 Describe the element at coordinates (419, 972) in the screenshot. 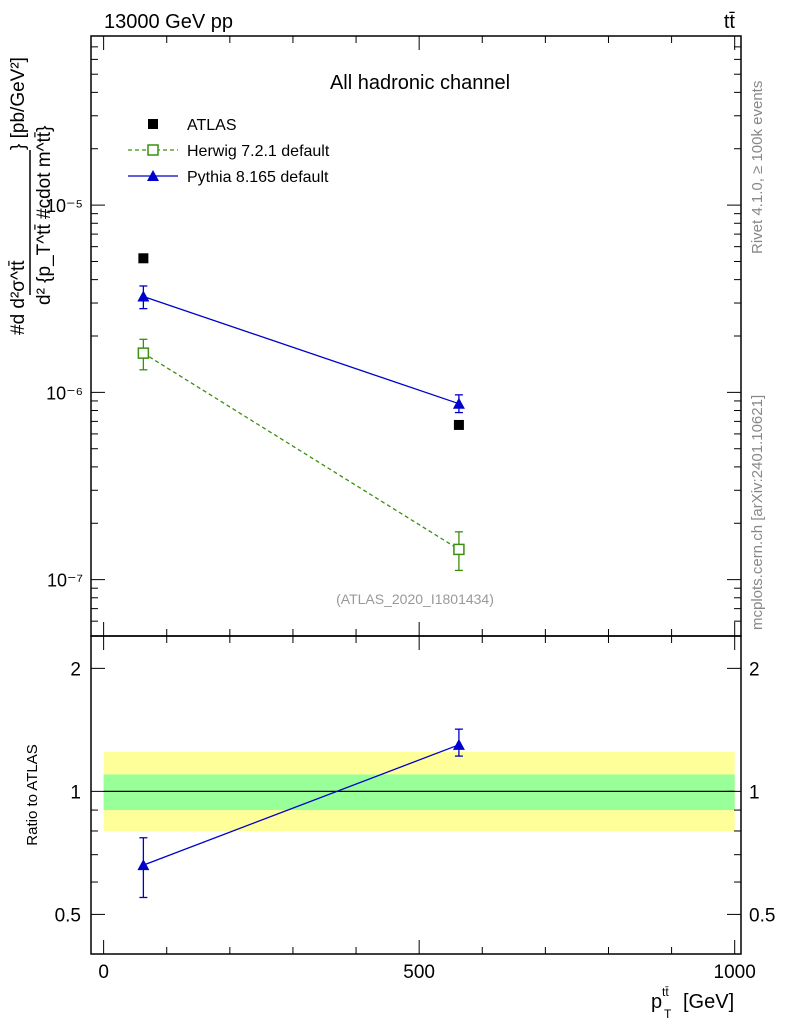

I see `x-tick-label: 500` at that location.